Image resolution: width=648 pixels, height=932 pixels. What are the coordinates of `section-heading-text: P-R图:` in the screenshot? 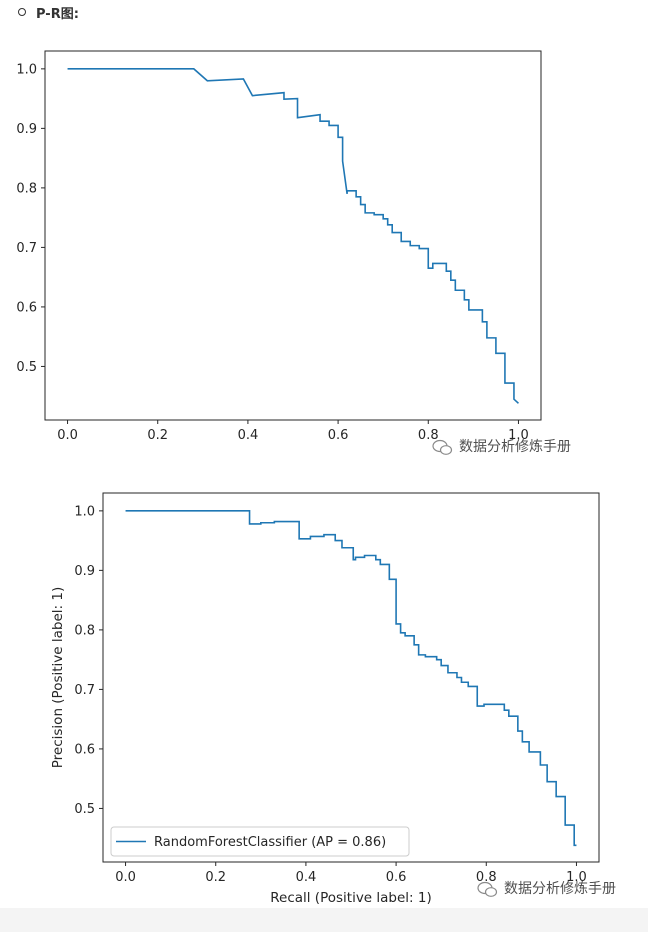 It's located at (57, 14).